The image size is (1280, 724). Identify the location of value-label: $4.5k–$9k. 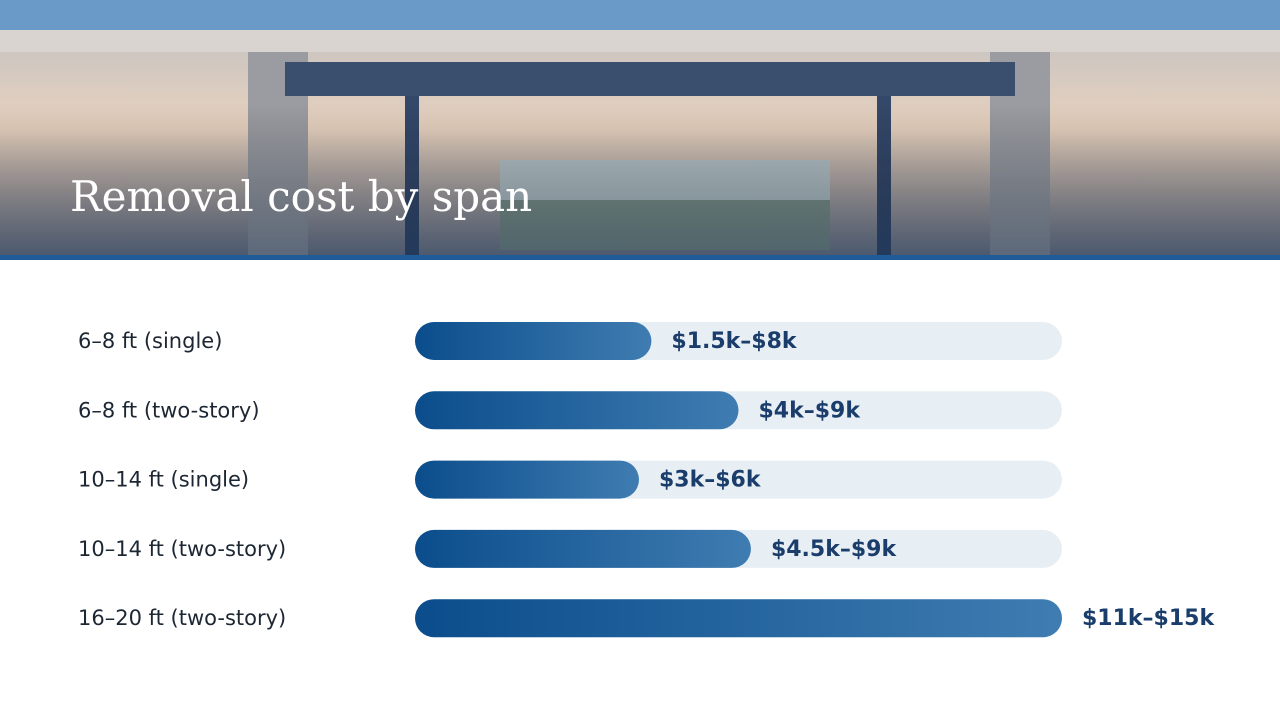
(834, 549).